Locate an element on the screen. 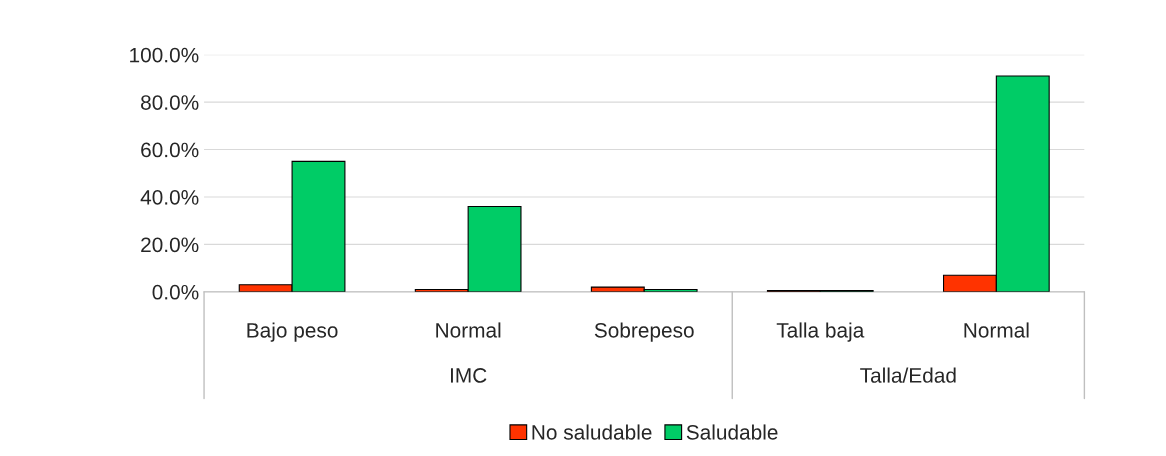 The height and width of the screenshot is (456, 1166). legend-label: Saludable is located at coordinates (732, 432).